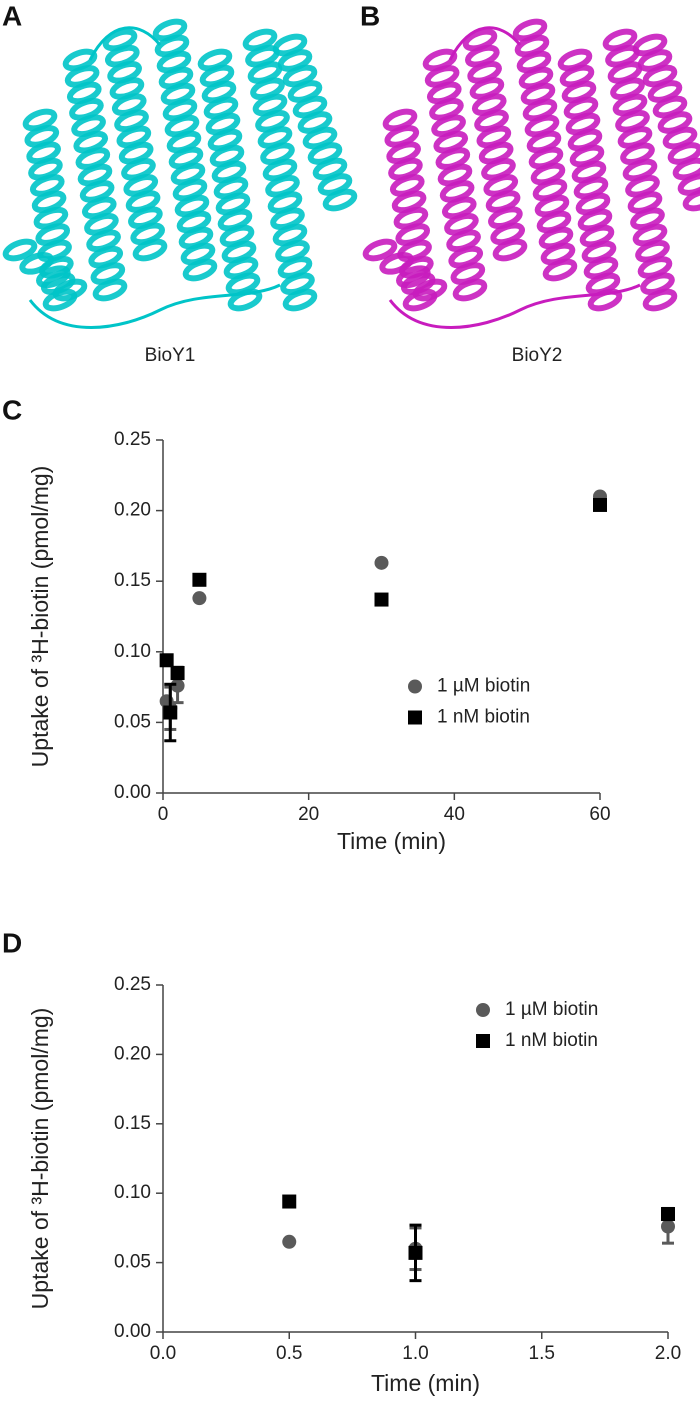 The image size is (700, 1405). Describe the element at coordinates (308, 814) in the screenshot. I see `x-tick-label: 20` at that location.